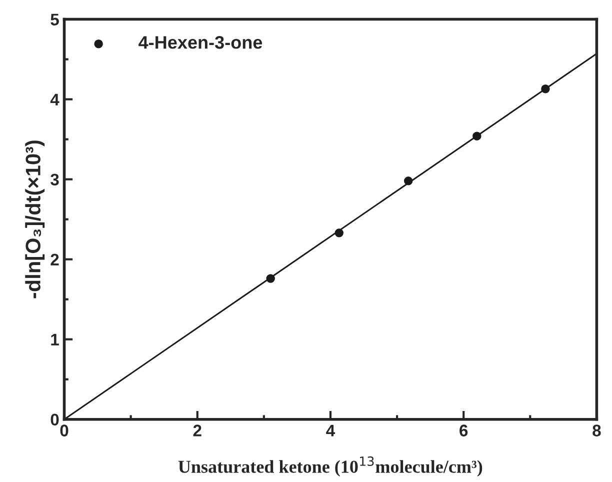  What do you see at coordinates (55, 100) in the screenshot?
I see `y-tick-label: 4` at bounding box center [55, 100].